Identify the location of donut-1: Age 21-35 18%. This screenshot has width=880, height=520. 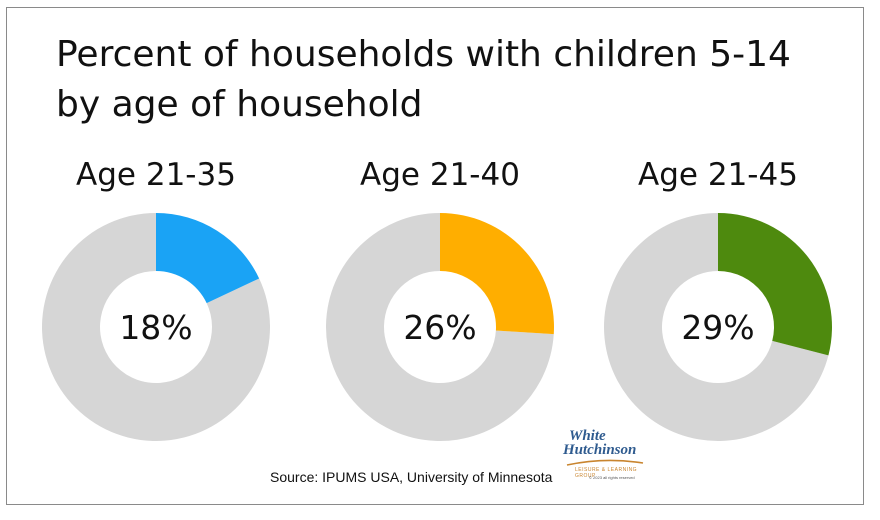
(156, 299).